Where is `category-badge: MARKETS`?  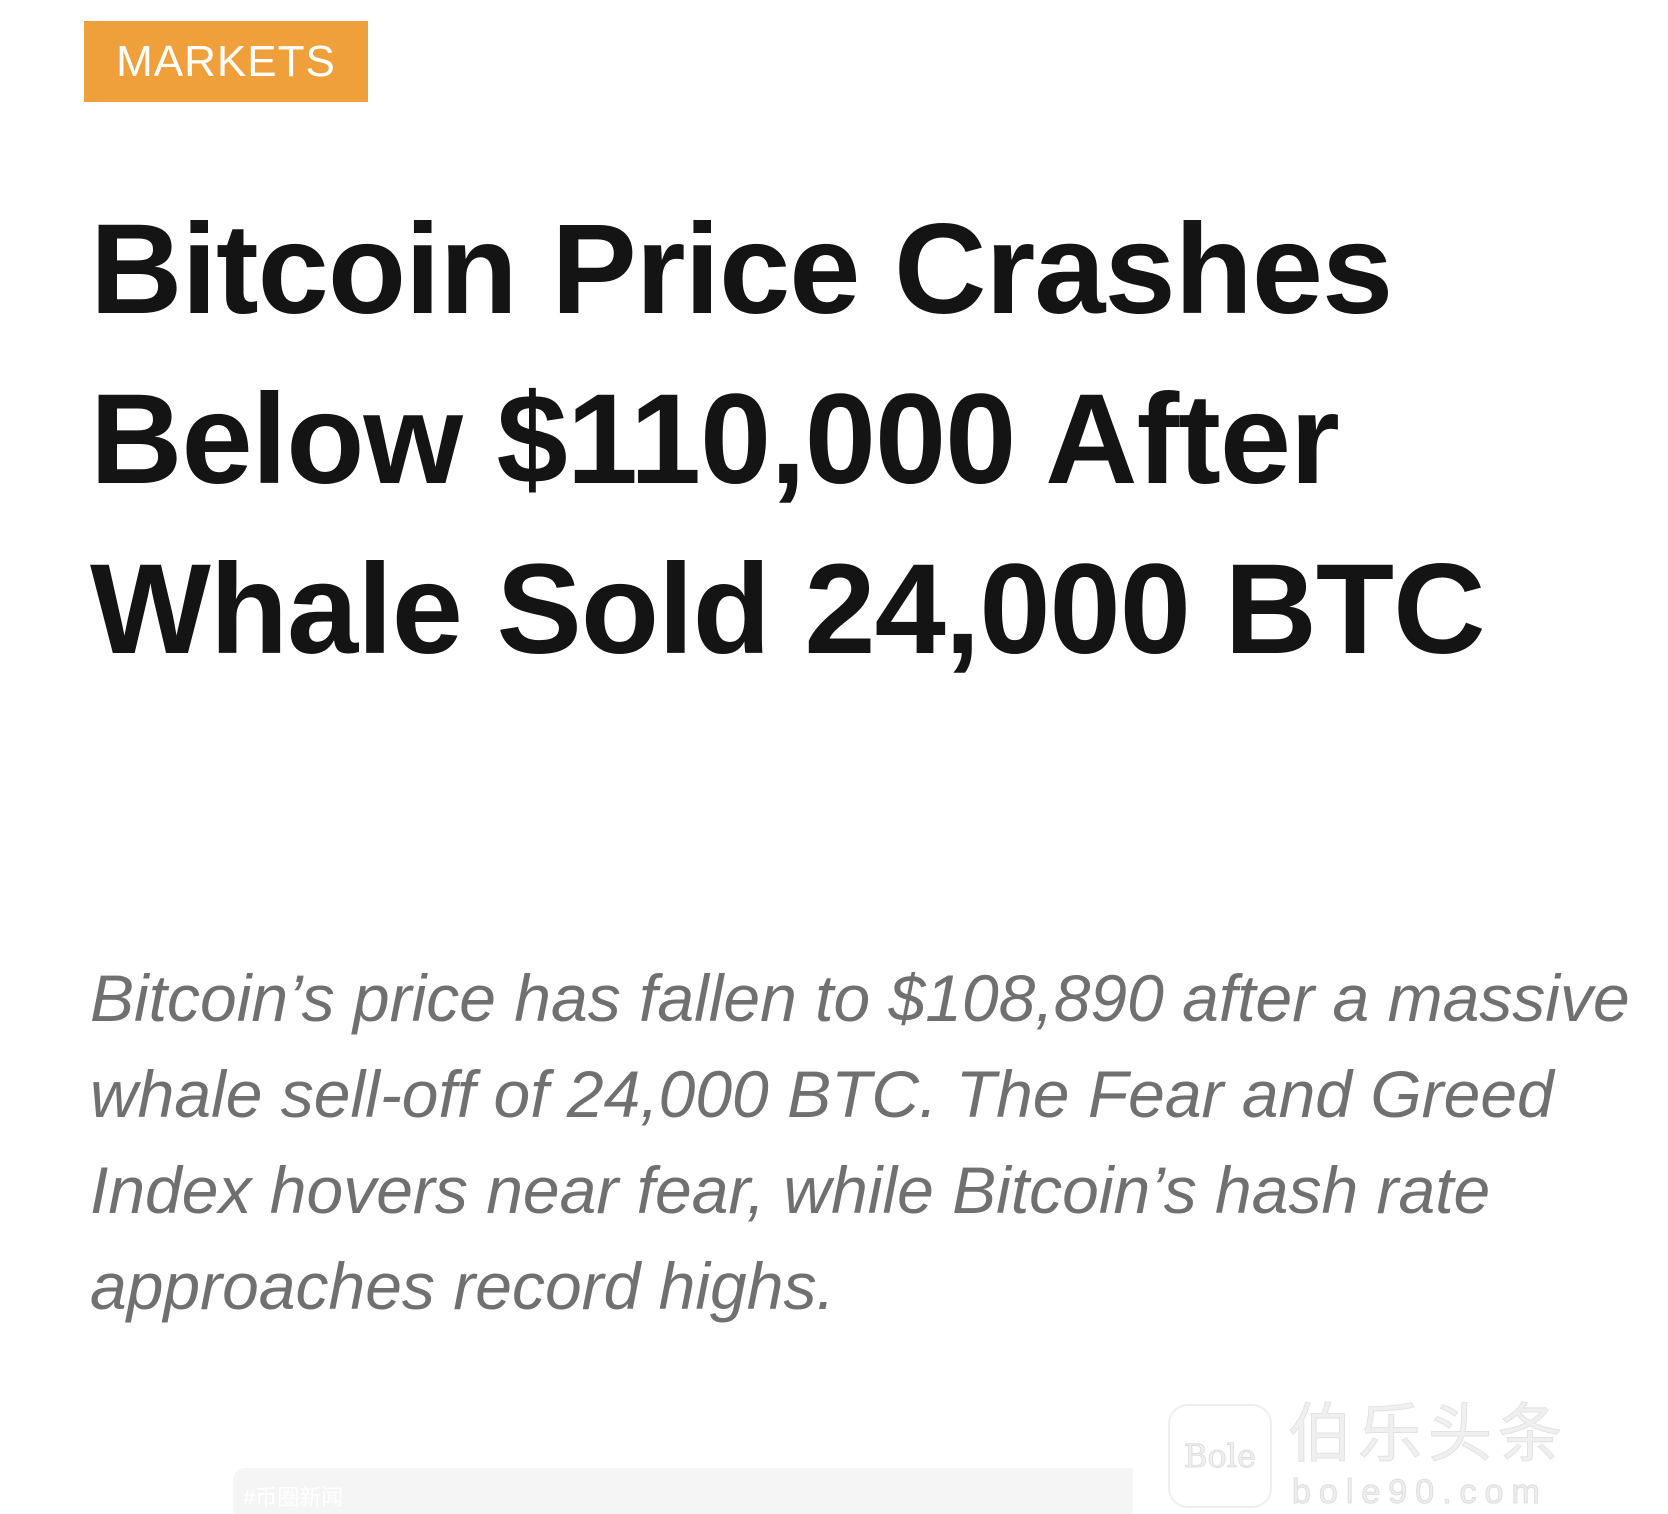 category-badge: MARKETS is located at coordinates (226, 61).